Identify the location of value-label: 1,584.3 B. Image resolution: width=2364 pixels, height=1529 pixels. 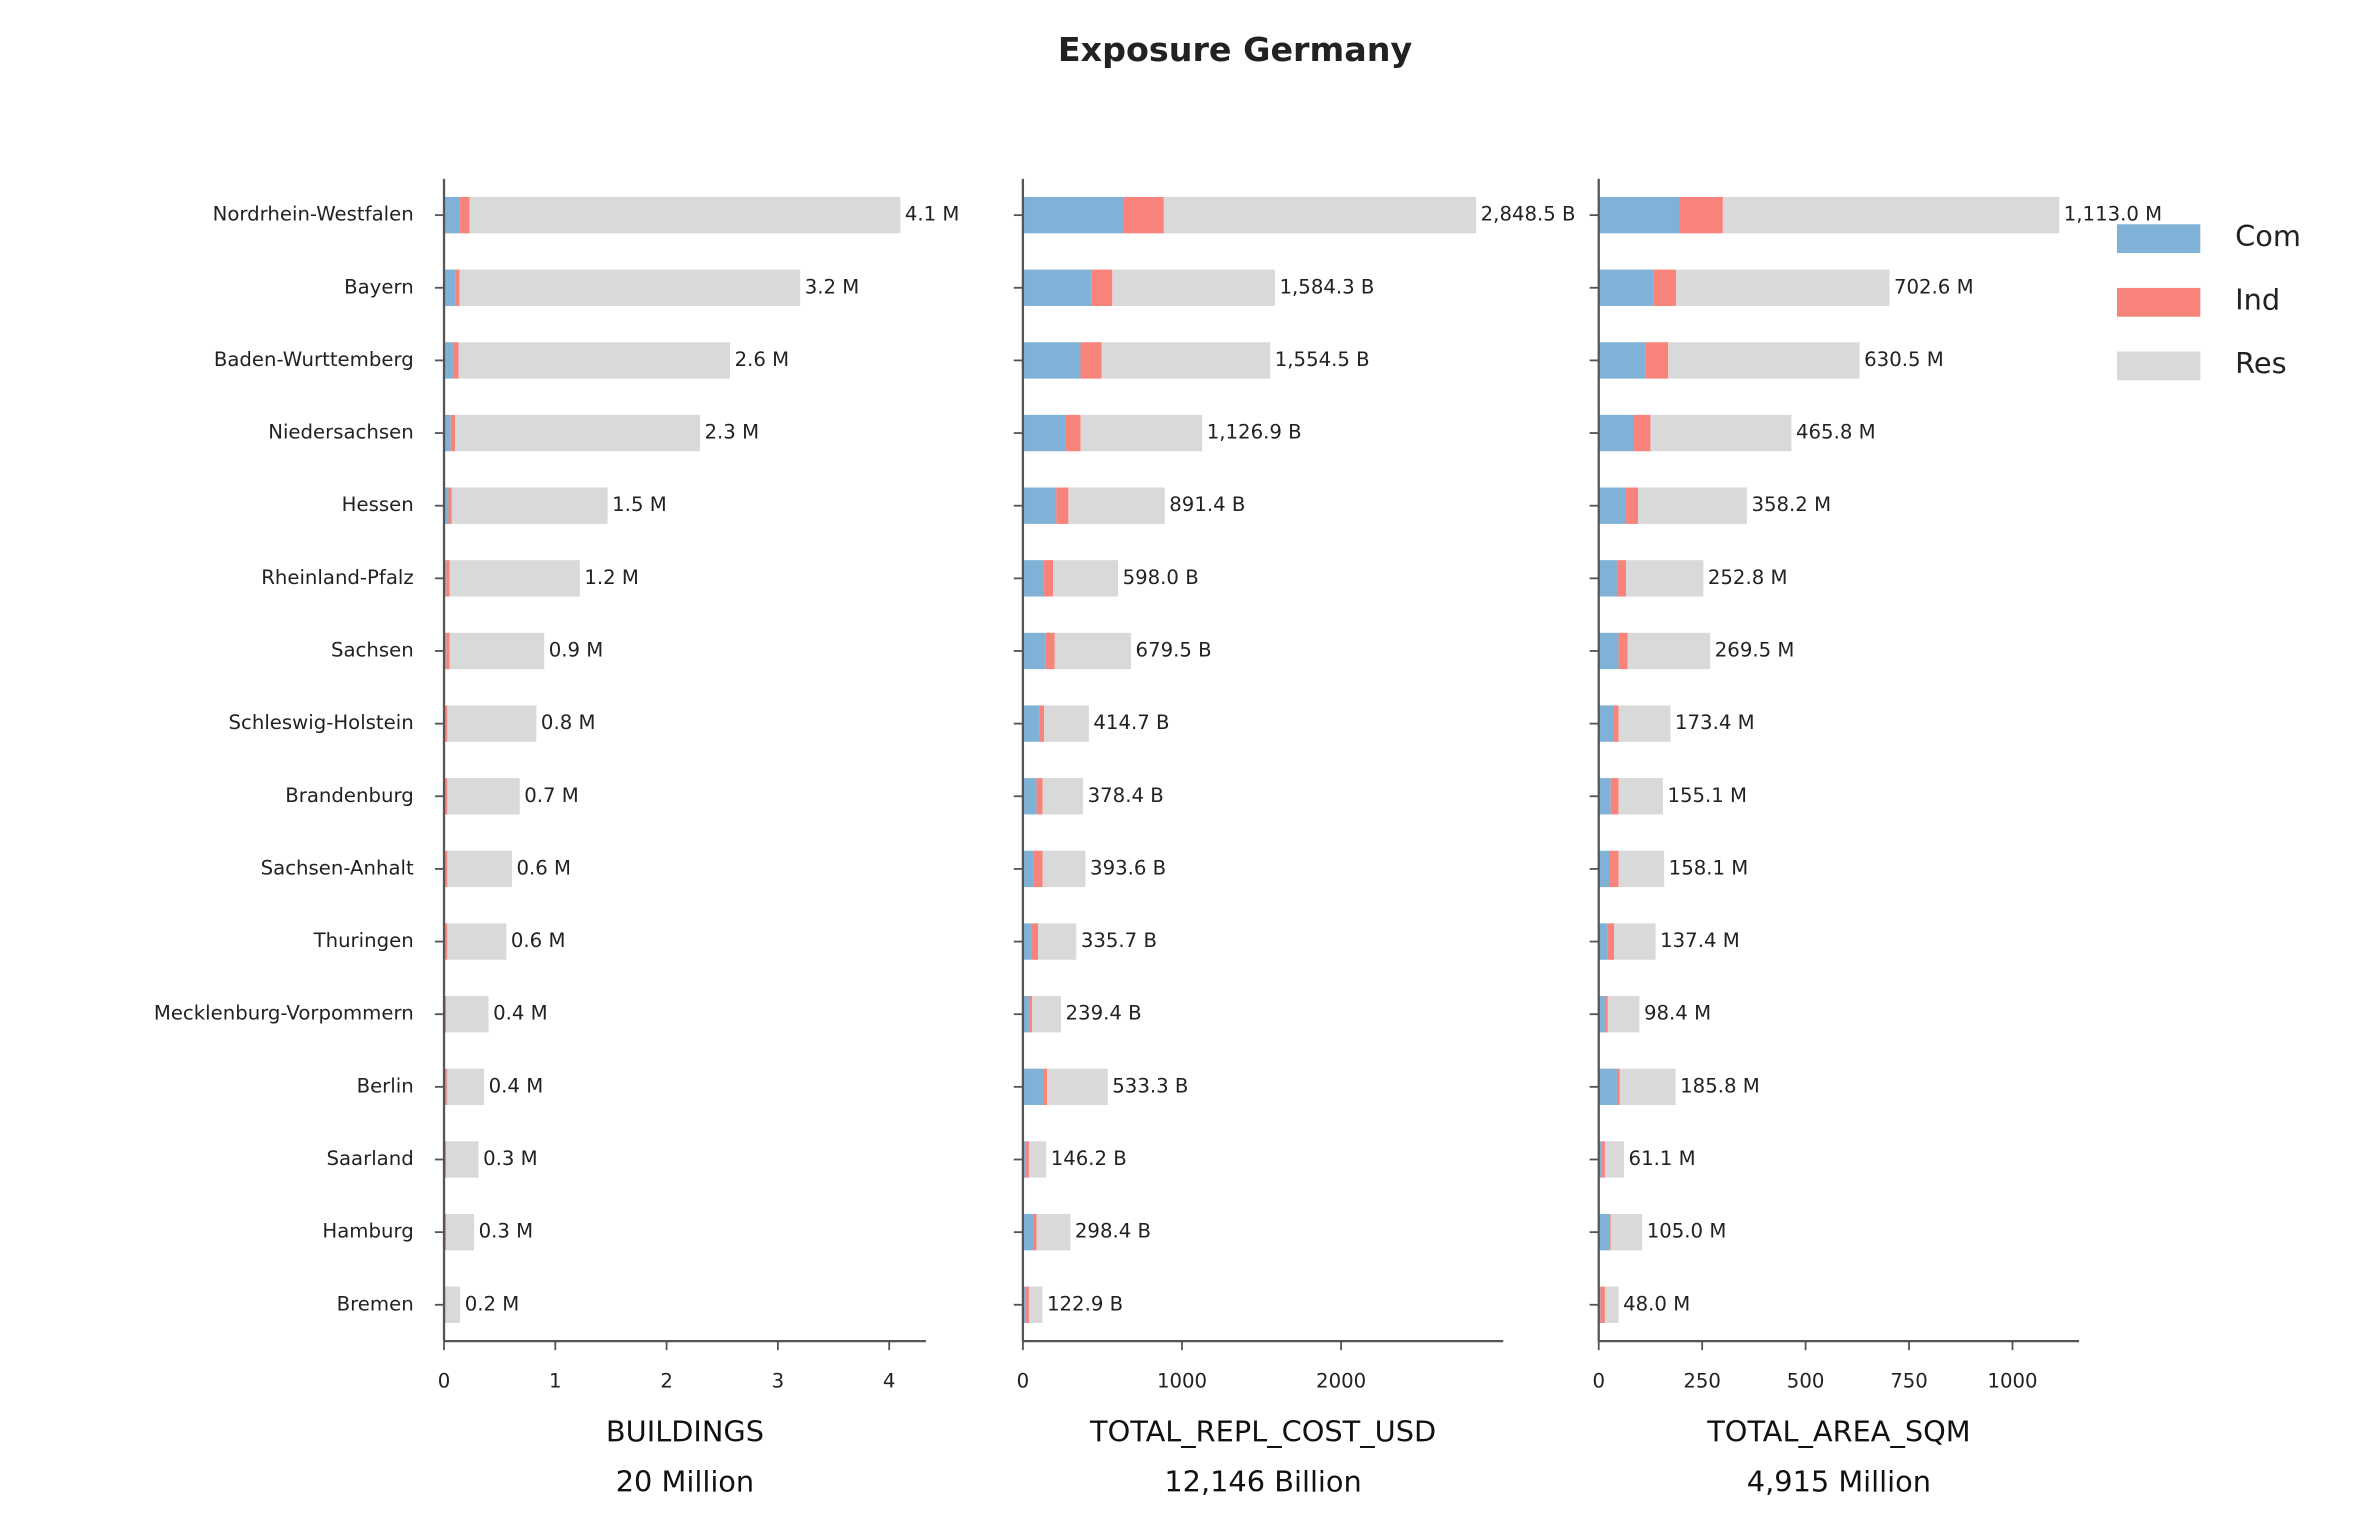
(1327, 286).